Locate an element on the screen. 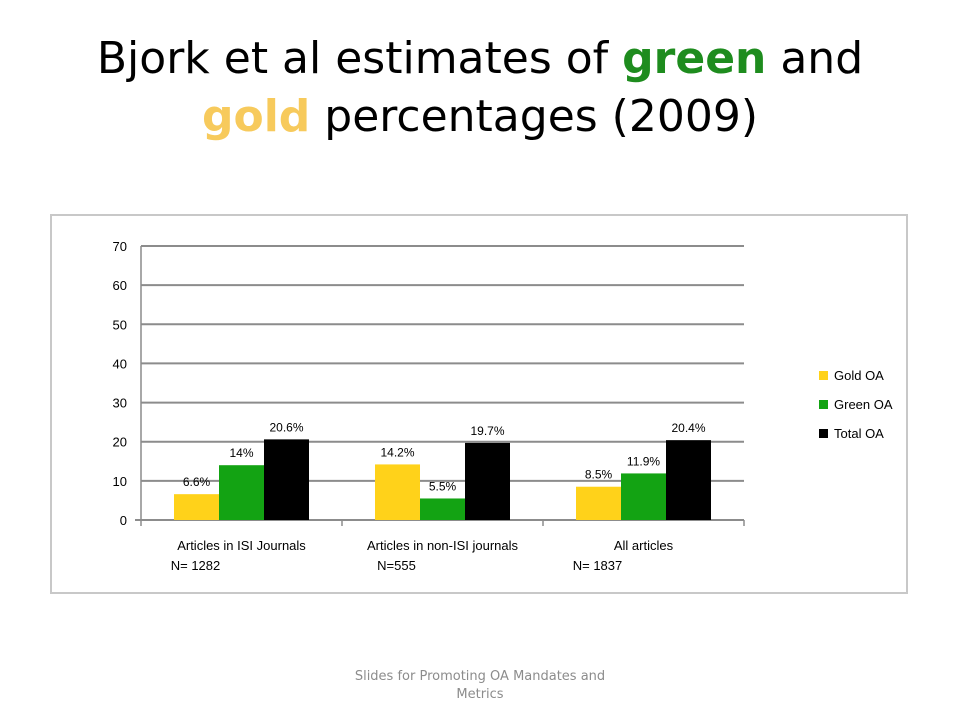 This screenshot has height=720, width=960. data-label: 19.7% is located at coordinates (487, 431).